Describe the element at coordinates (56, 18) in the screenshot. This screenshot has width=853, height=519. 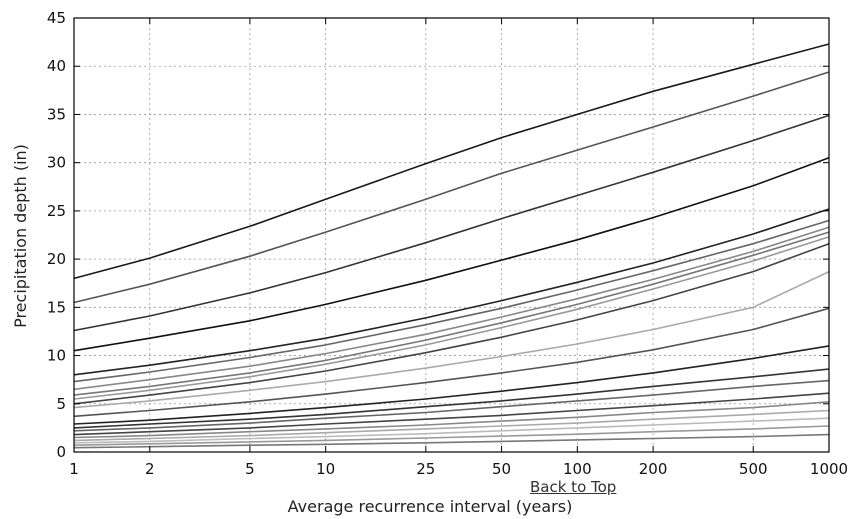
I see `y-tick-label: 45` at that location.